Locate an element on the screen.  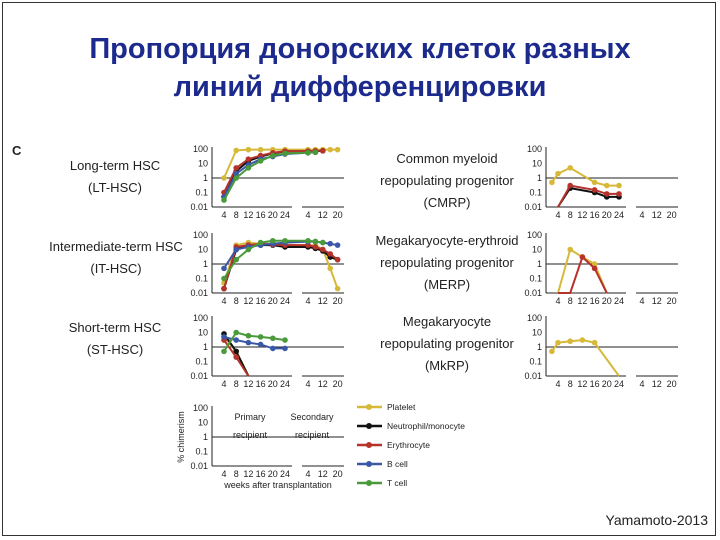
label-line: (LT-HSC) is located at coordinates (115, 187).